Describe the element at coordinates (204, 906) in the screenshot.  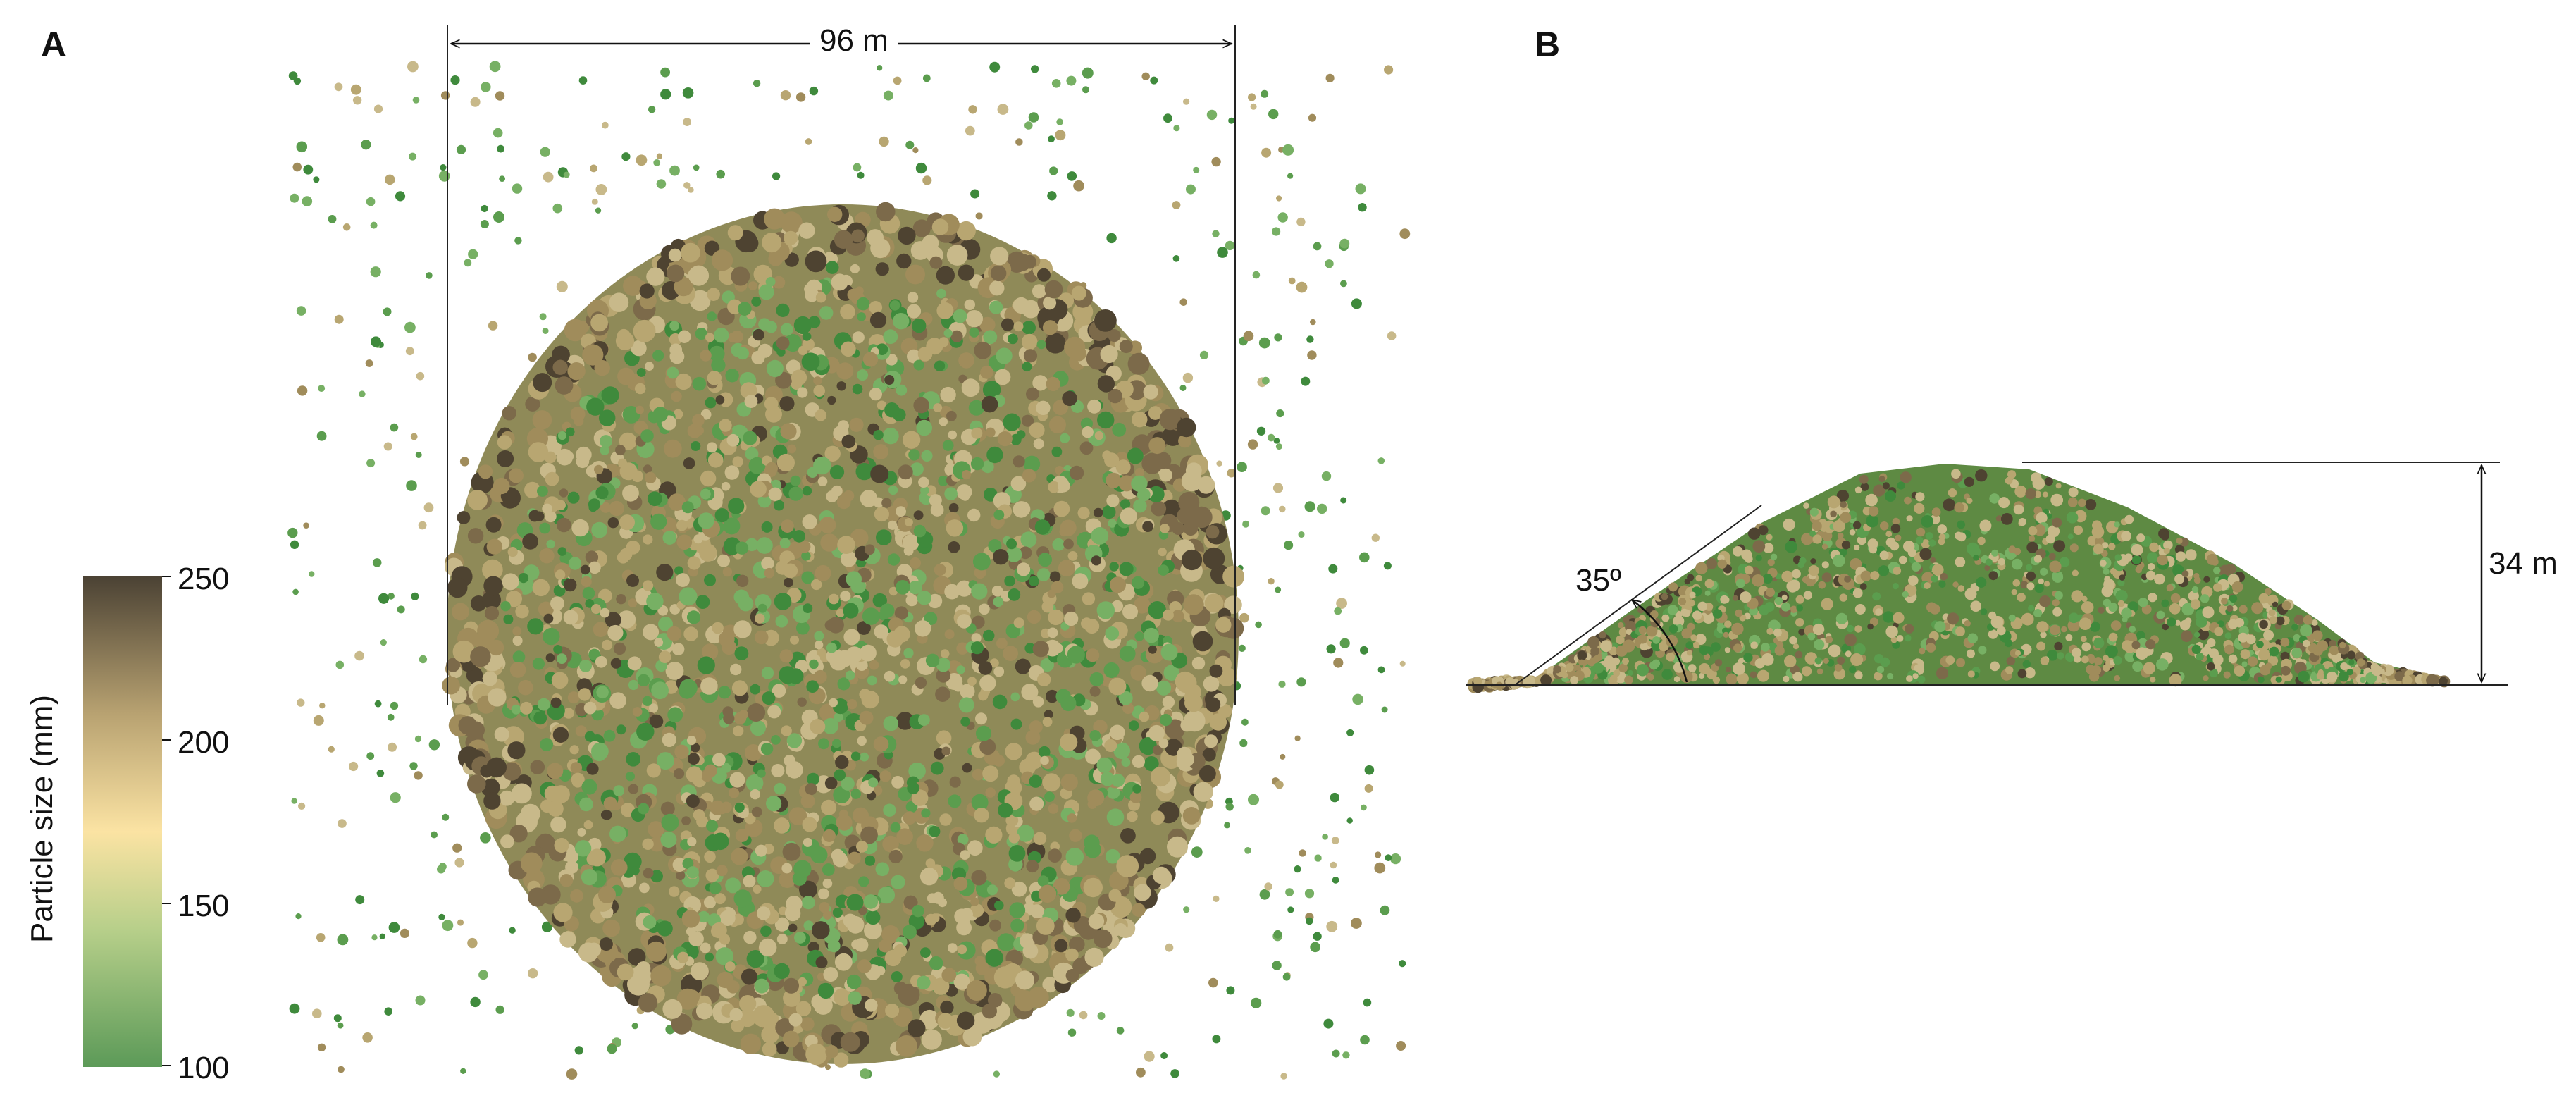
I see `colorbar-label-150: 150` at that location.